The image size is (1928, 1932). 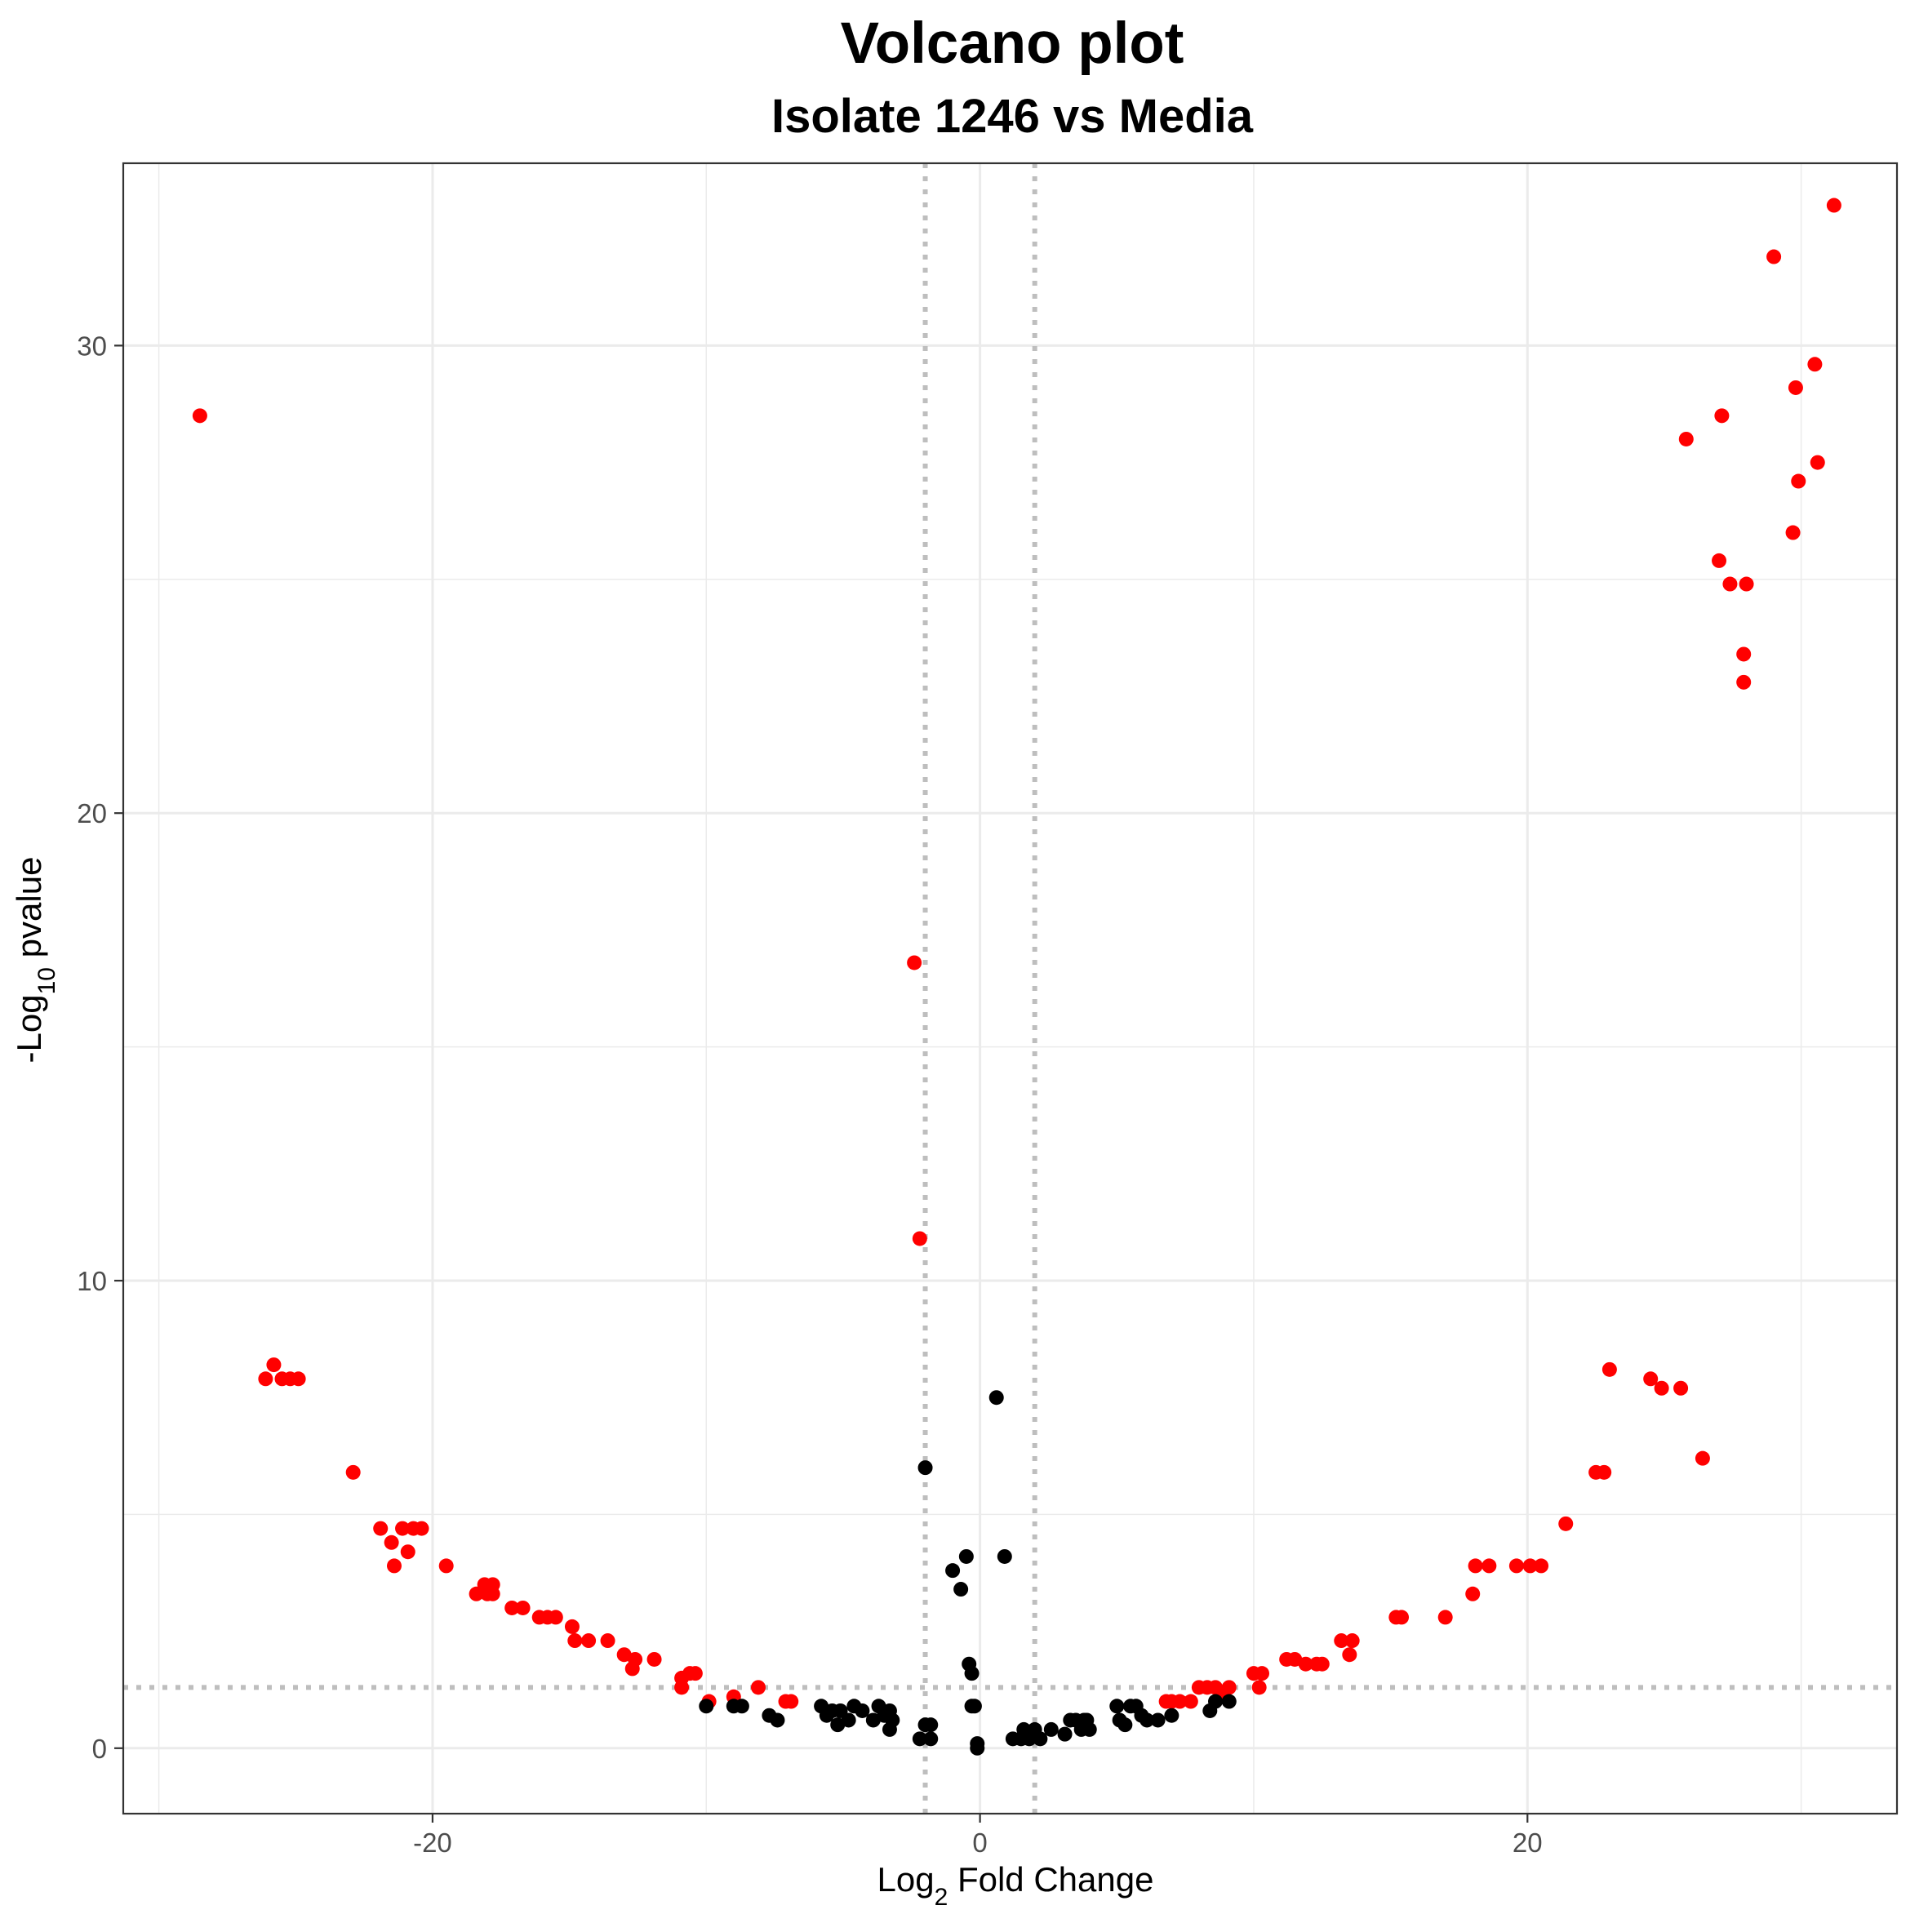 I want to click on x-tick-label: 20, so click(x=1528, y=1843).